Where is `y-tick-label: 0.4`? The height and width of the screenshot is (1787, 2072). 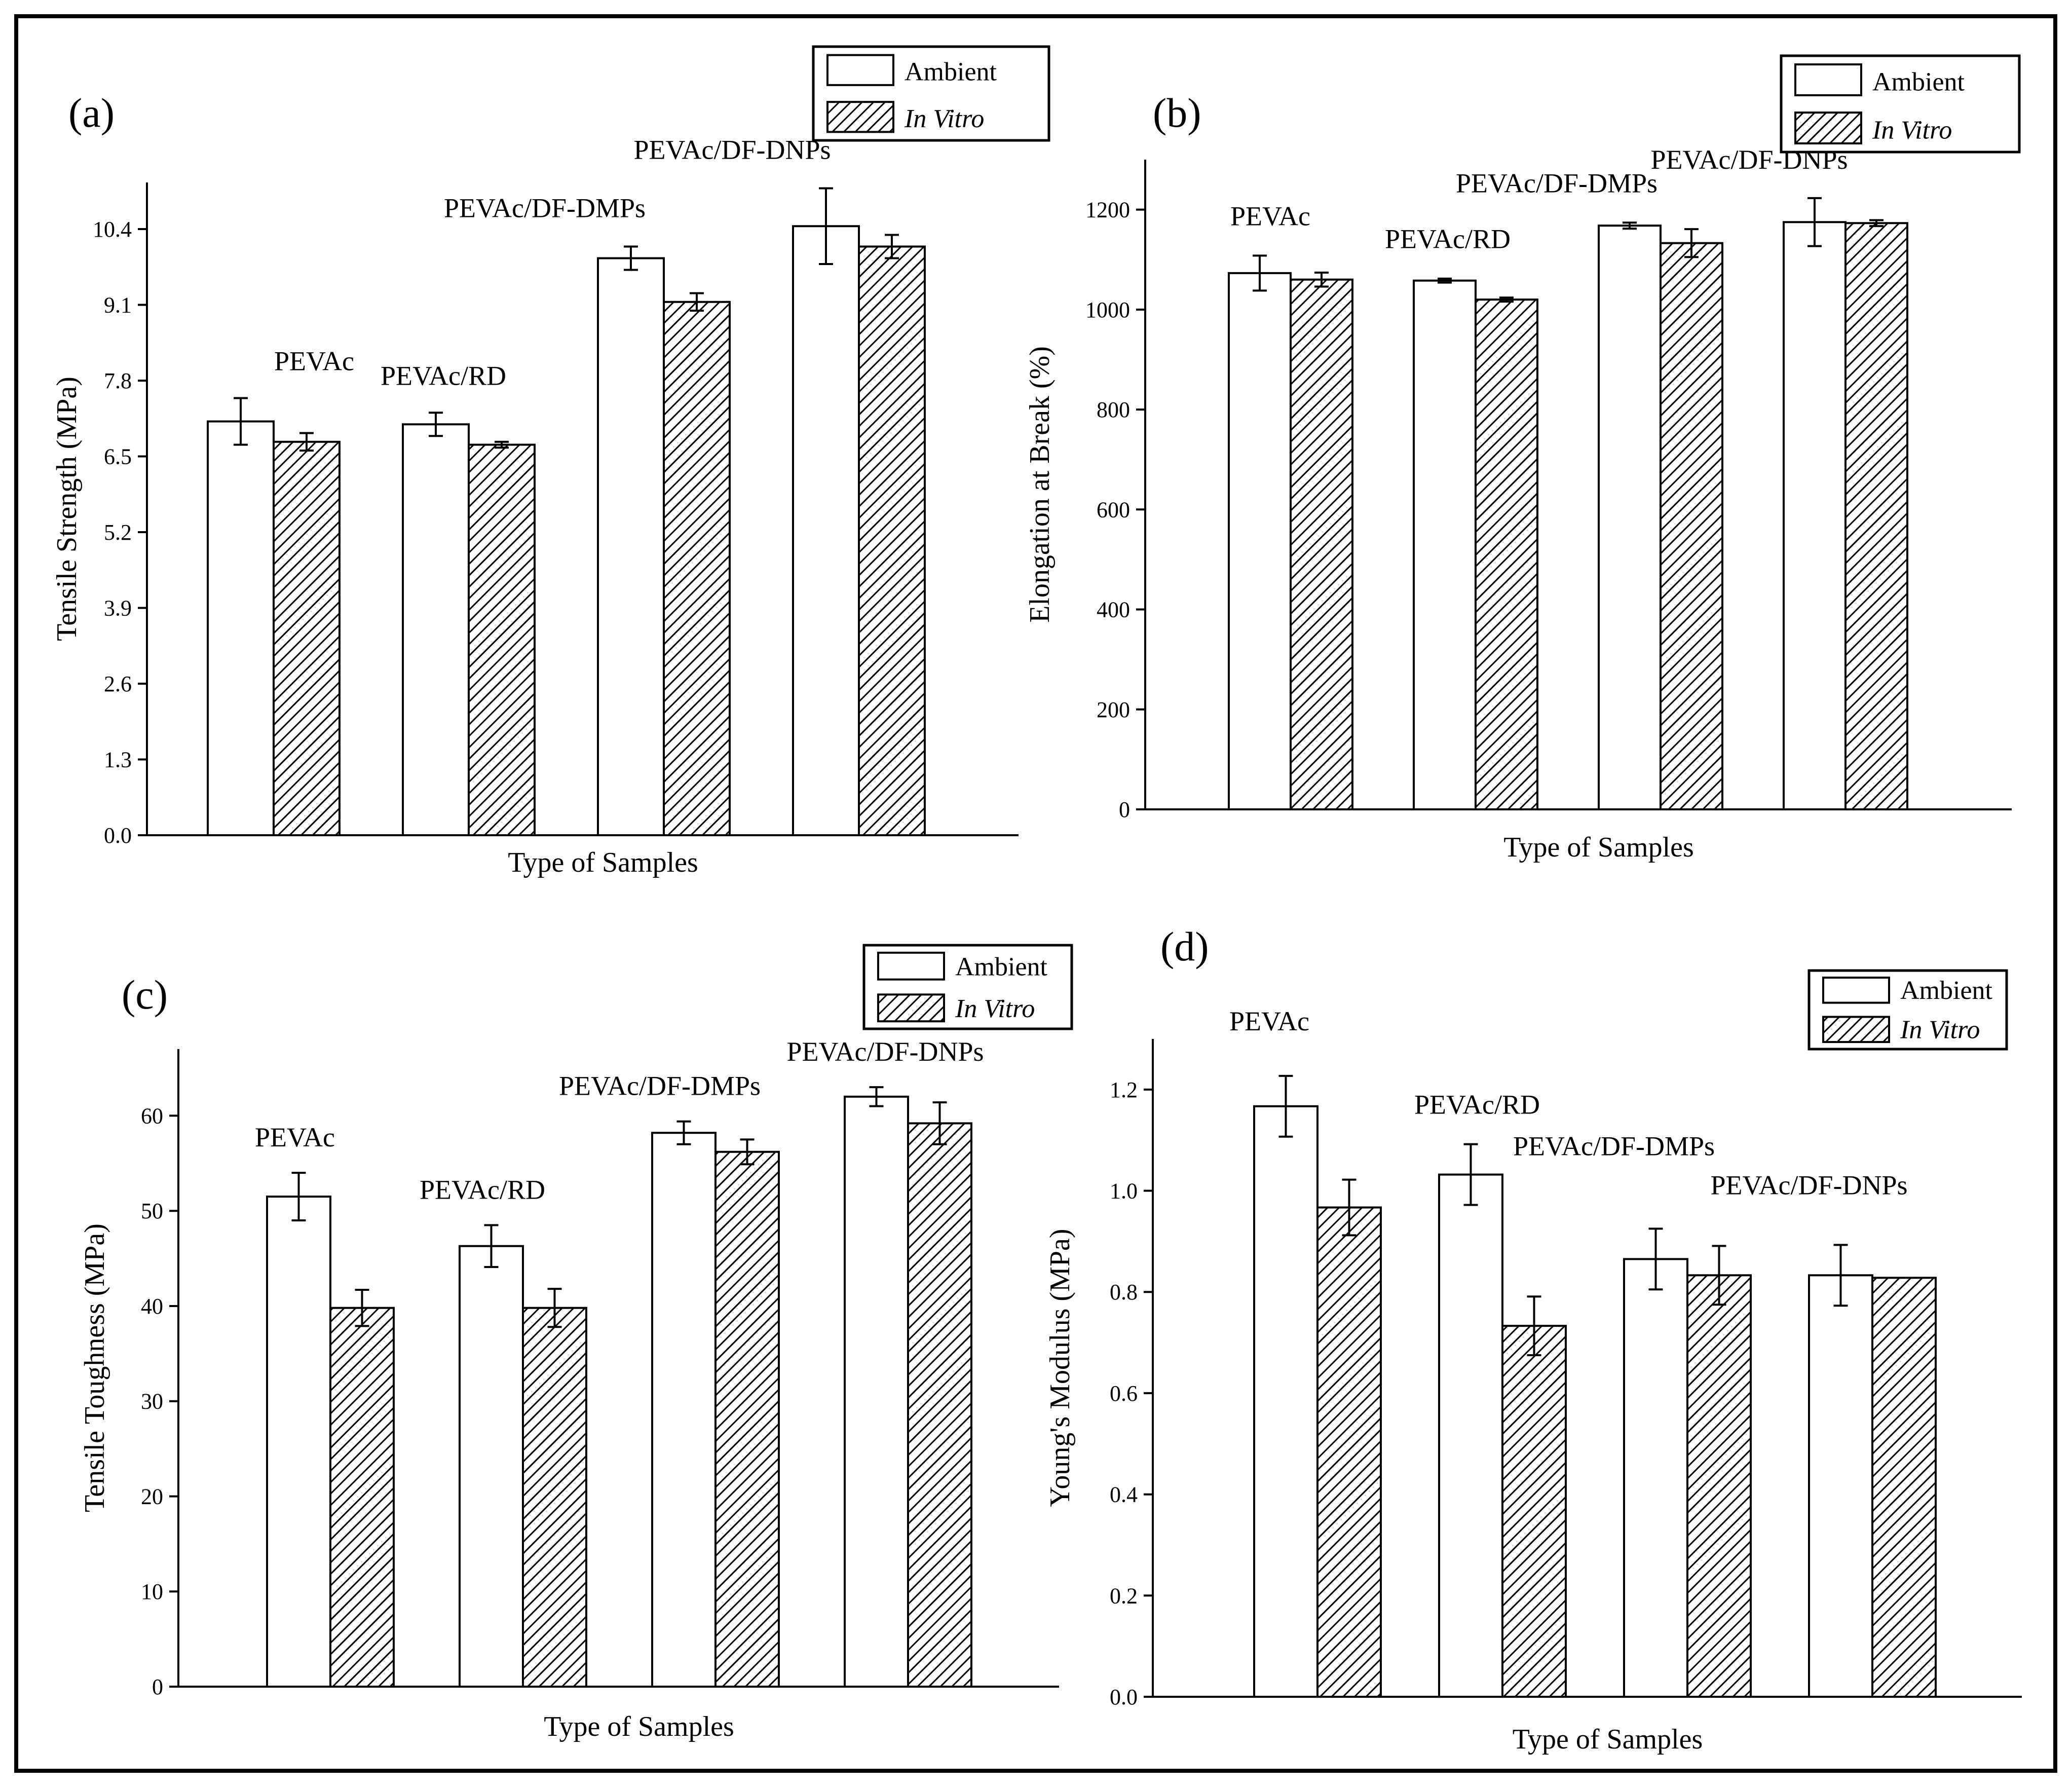
y-tick-label: 0.4 is located at coordinates (1124, 1494).